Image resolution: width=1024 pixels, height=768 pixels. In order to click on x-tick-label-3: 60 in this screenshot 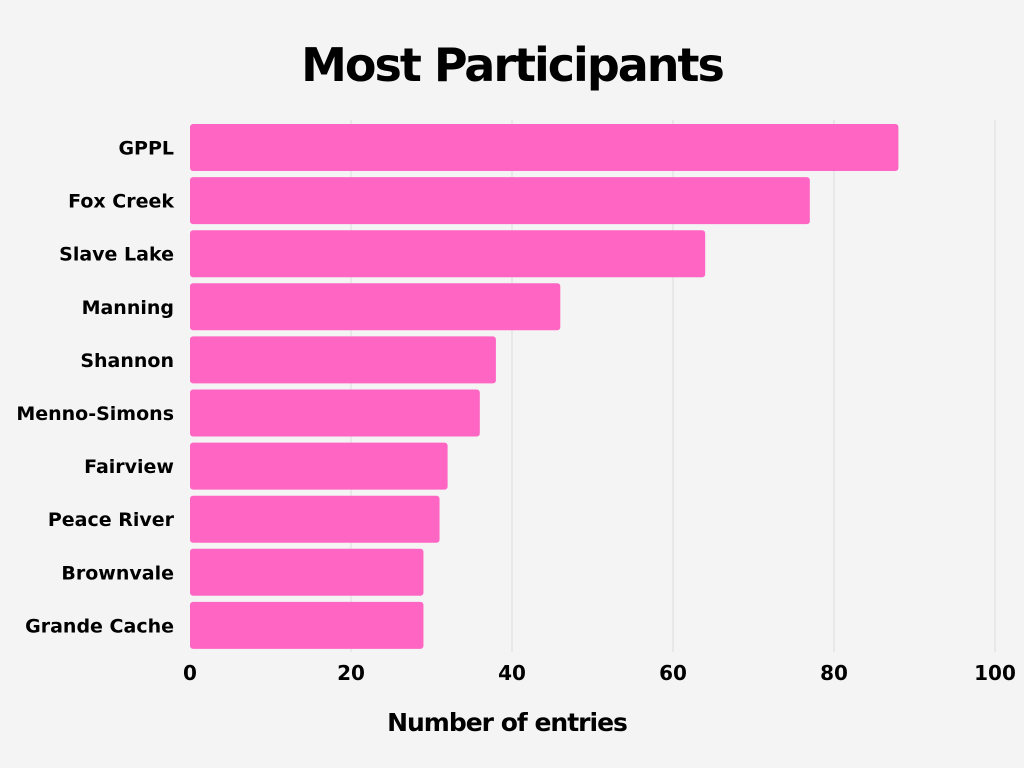, I will do `click(673, 673)`.